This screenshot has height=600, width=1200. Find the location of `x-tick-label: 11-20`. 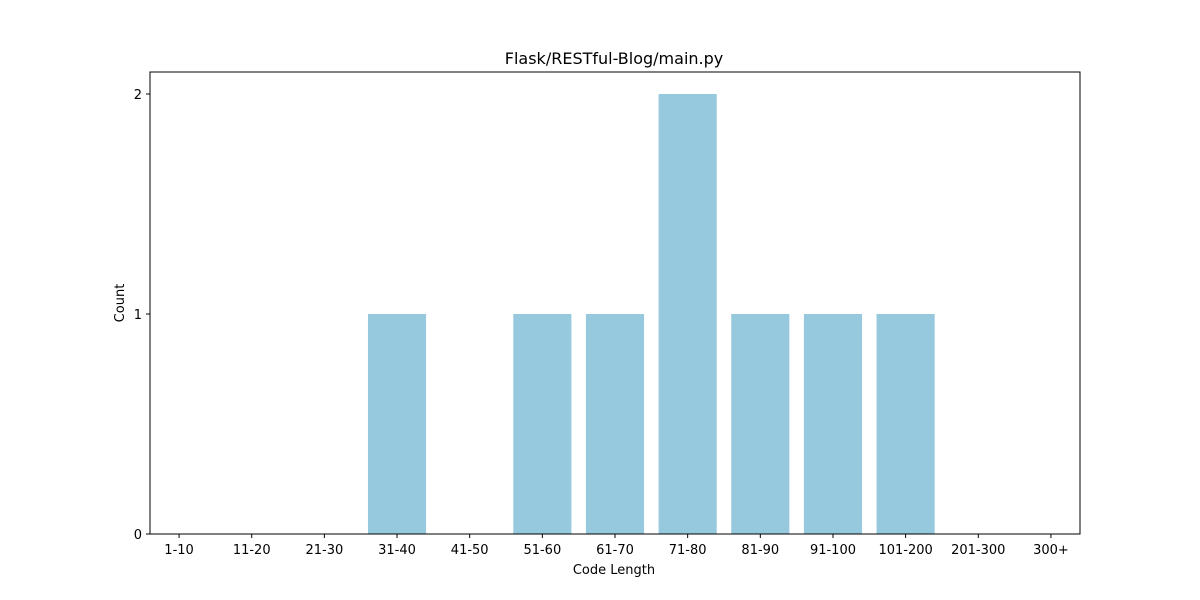

x-tick-label: 11-20 is located at coordinates (252, 550).